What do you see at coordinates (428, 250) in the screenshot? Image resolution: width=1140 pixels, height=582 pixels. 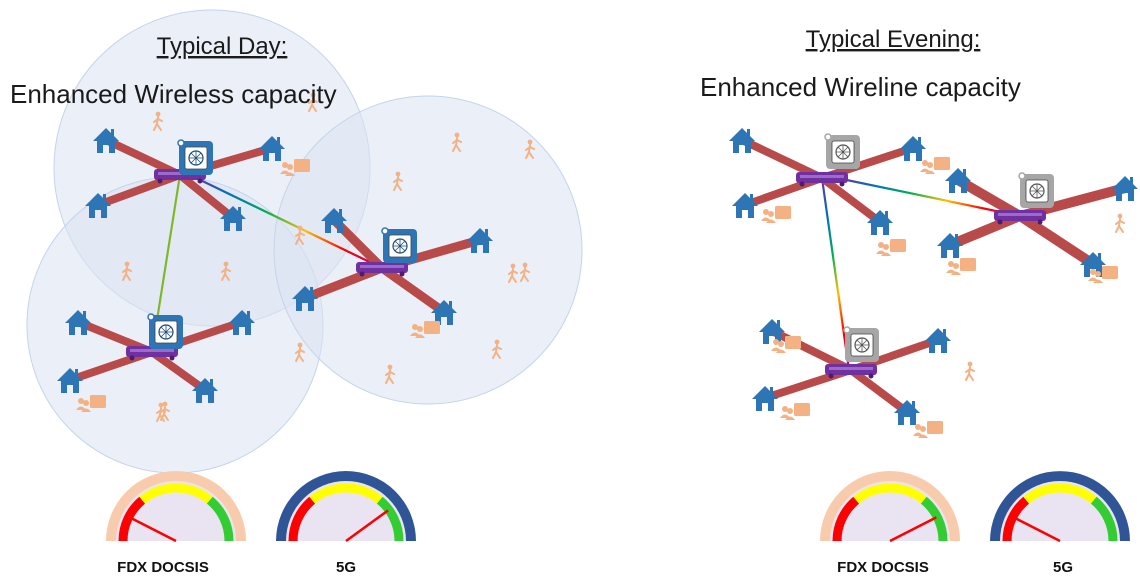 I see `coverage-area` at bounding box center [428, 250].